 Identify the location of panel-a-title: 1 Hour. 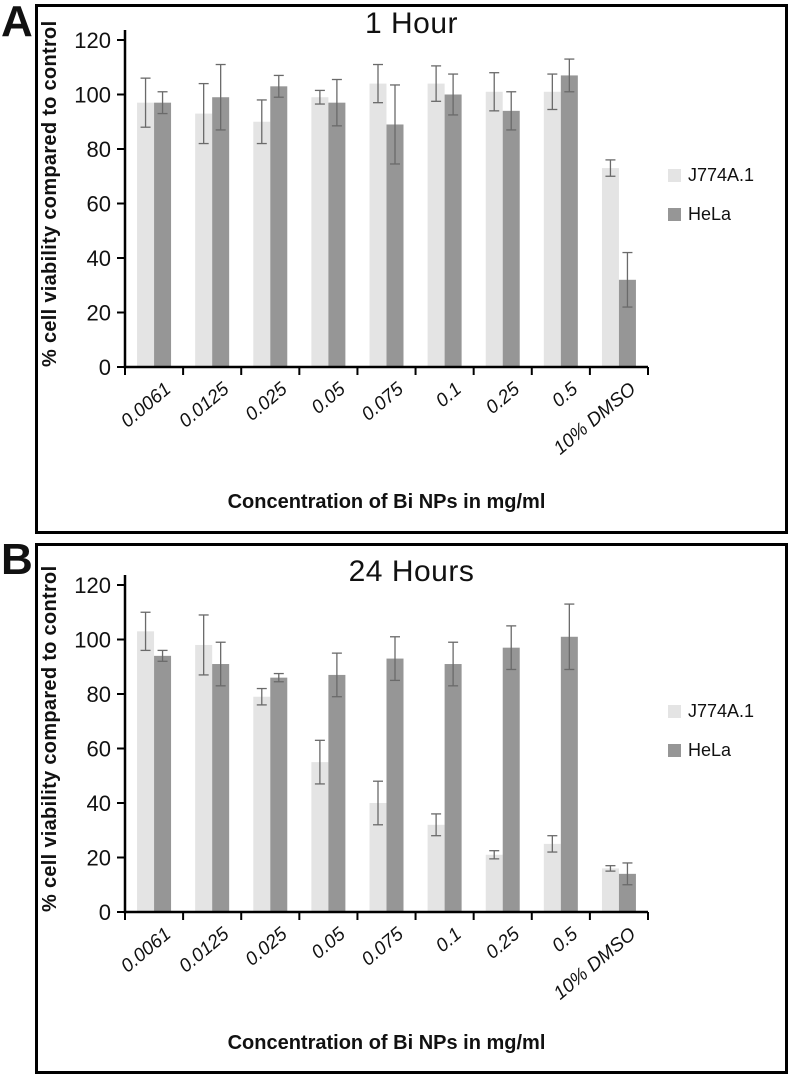
(411, 23).